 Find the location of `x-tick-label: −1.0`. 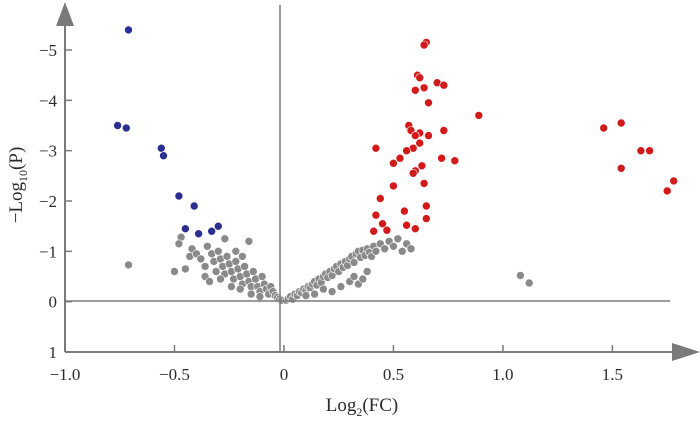

x-tick-label: −1.0 is located at coordinates (65, 374).